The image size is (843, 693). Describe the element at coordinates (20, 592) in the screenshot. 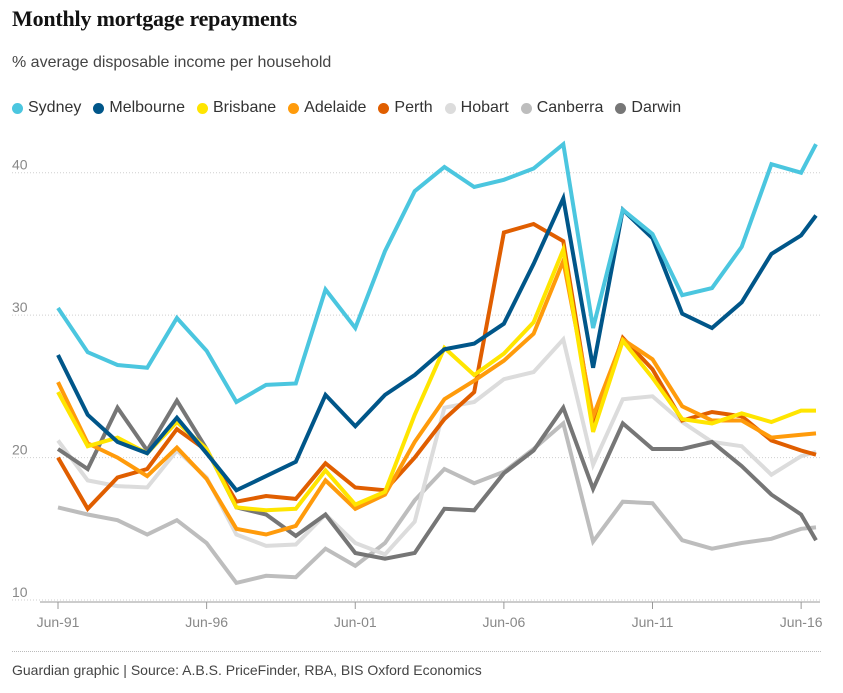

I see `y-tick-label: 10` at that location.